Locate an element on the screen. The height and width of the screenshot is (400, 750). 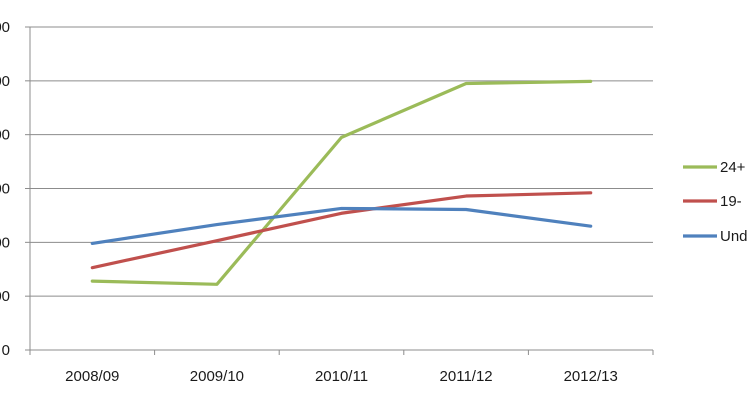
x-tick-label: 2010/11 is located at coordinates (341, 376).